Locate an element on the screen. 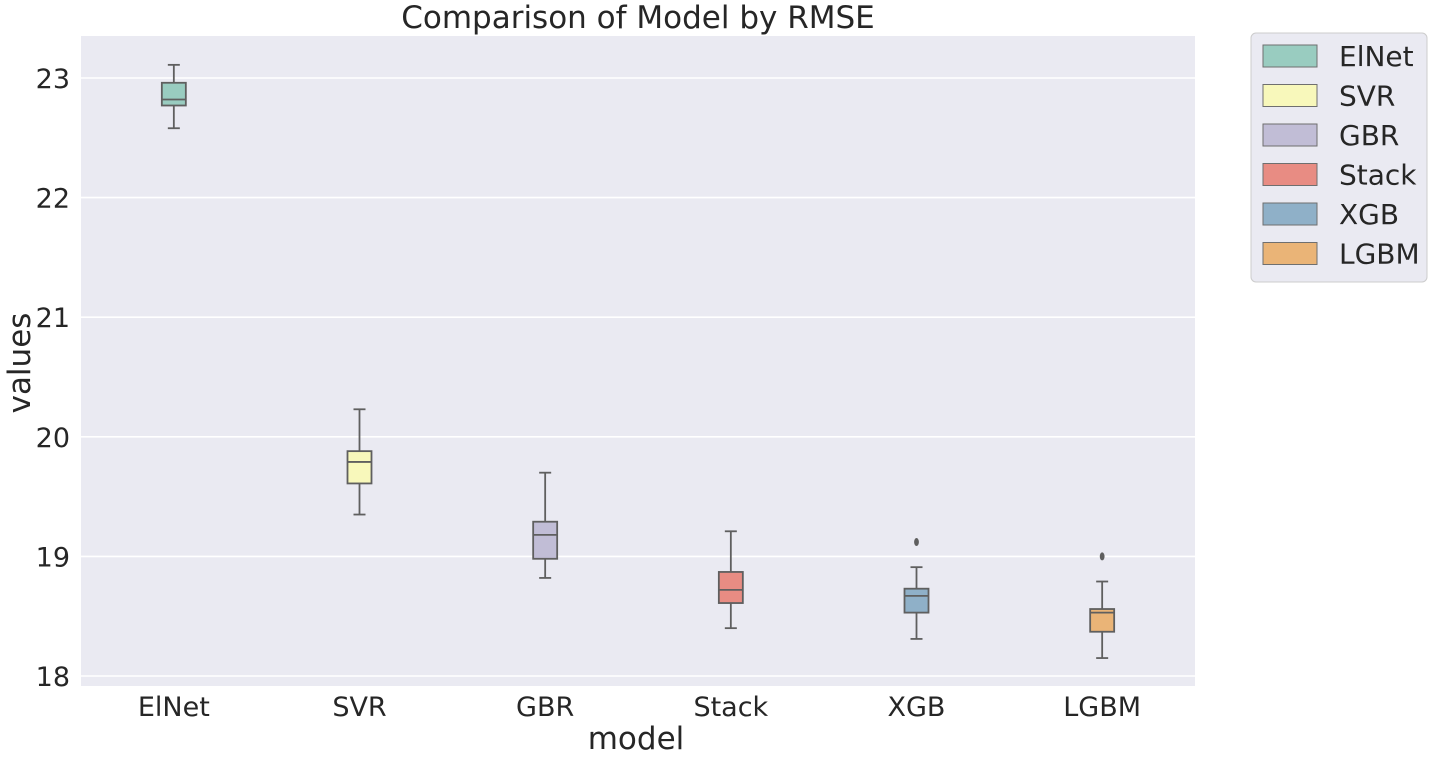 The width and height of the screenshot is (1435, 762). legend-label: XGB is located at coordinates (1369, 214).